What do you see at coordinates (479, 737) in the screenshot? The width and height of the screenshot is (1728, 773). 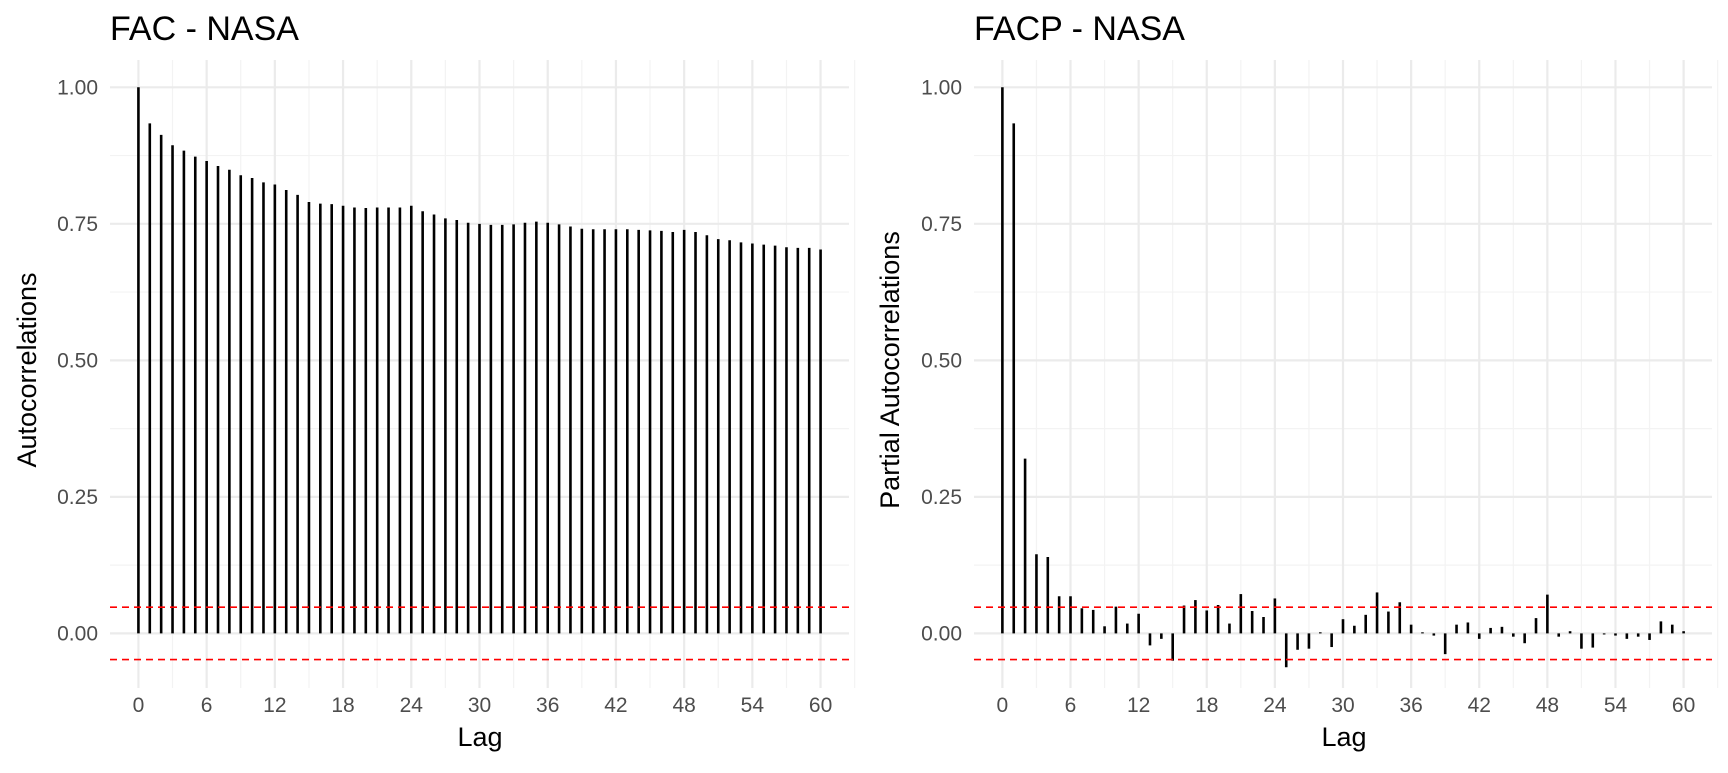 I see `acf-x-axis-title: Lag` at bounding box center [479, 737].